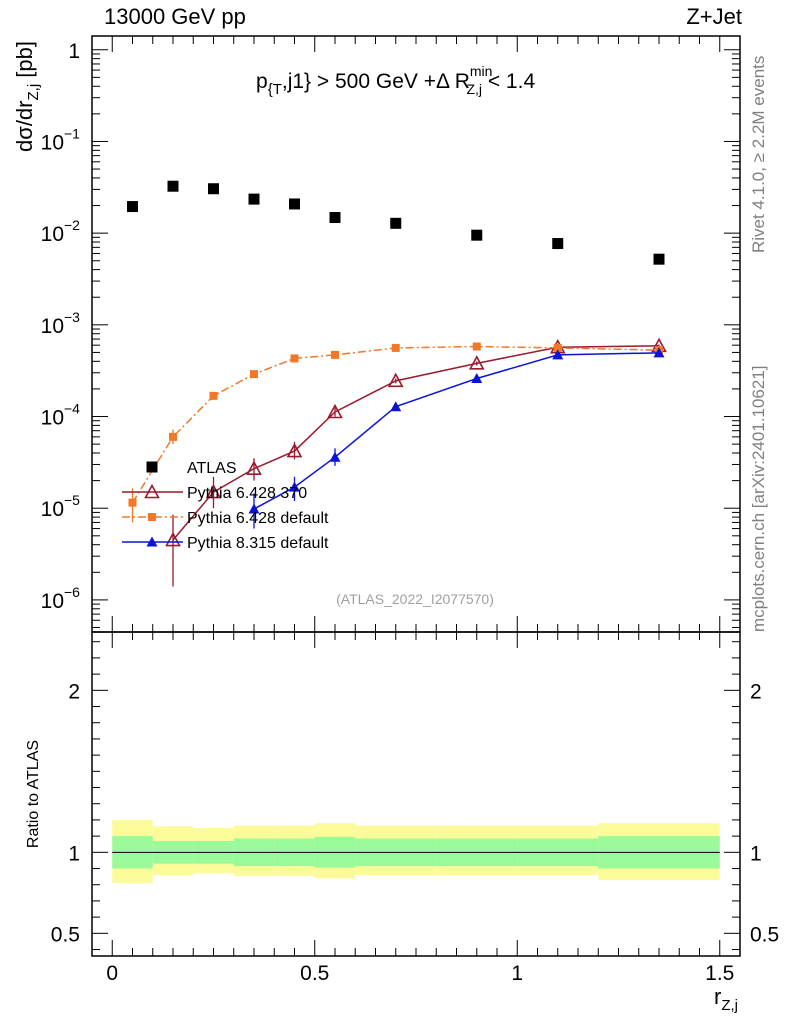 The height and width of the screenshot is (1024, 786). Describe the element at coordinates (65, 934) in the screenshot. I see `ratio-y-tick-label: 0.5` at that location.